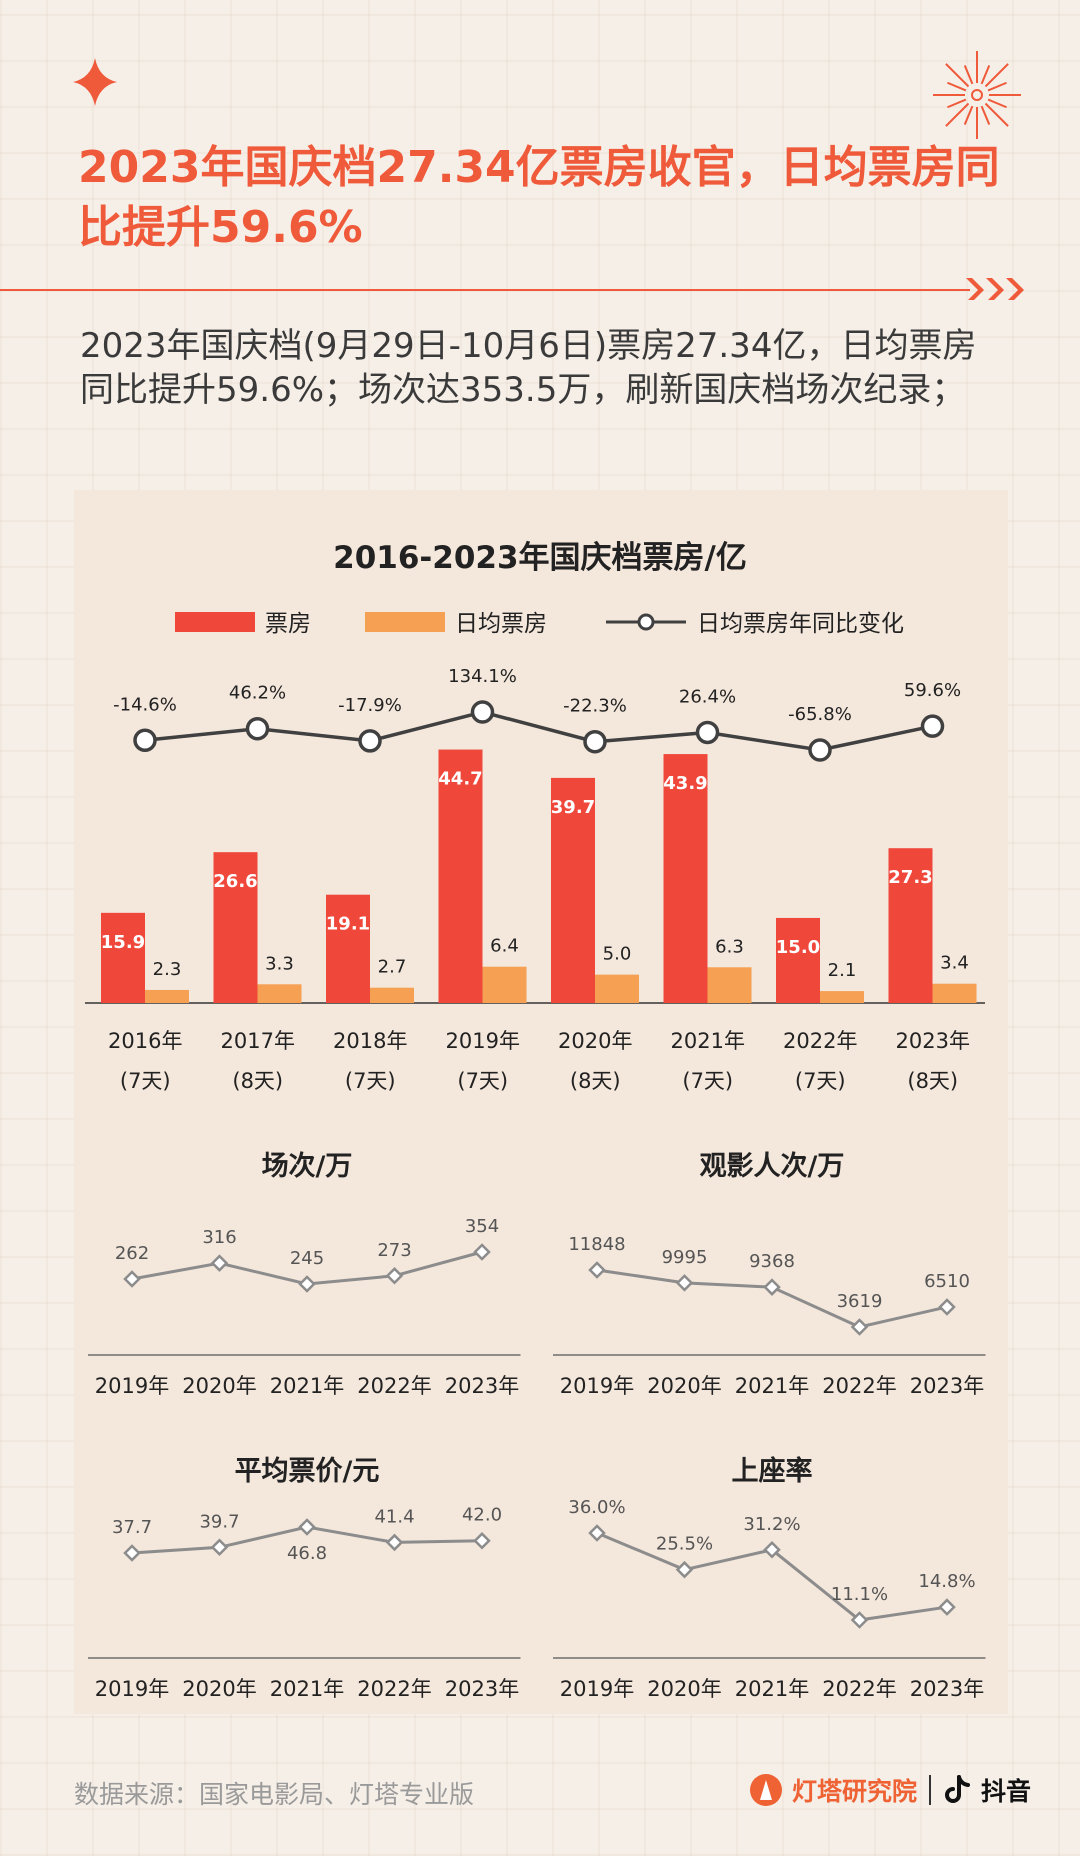  What do you see at coordinates (257, 693) in the screenshot?
I see `yoy-label: 46.2%` at bounding box center [257, 693].